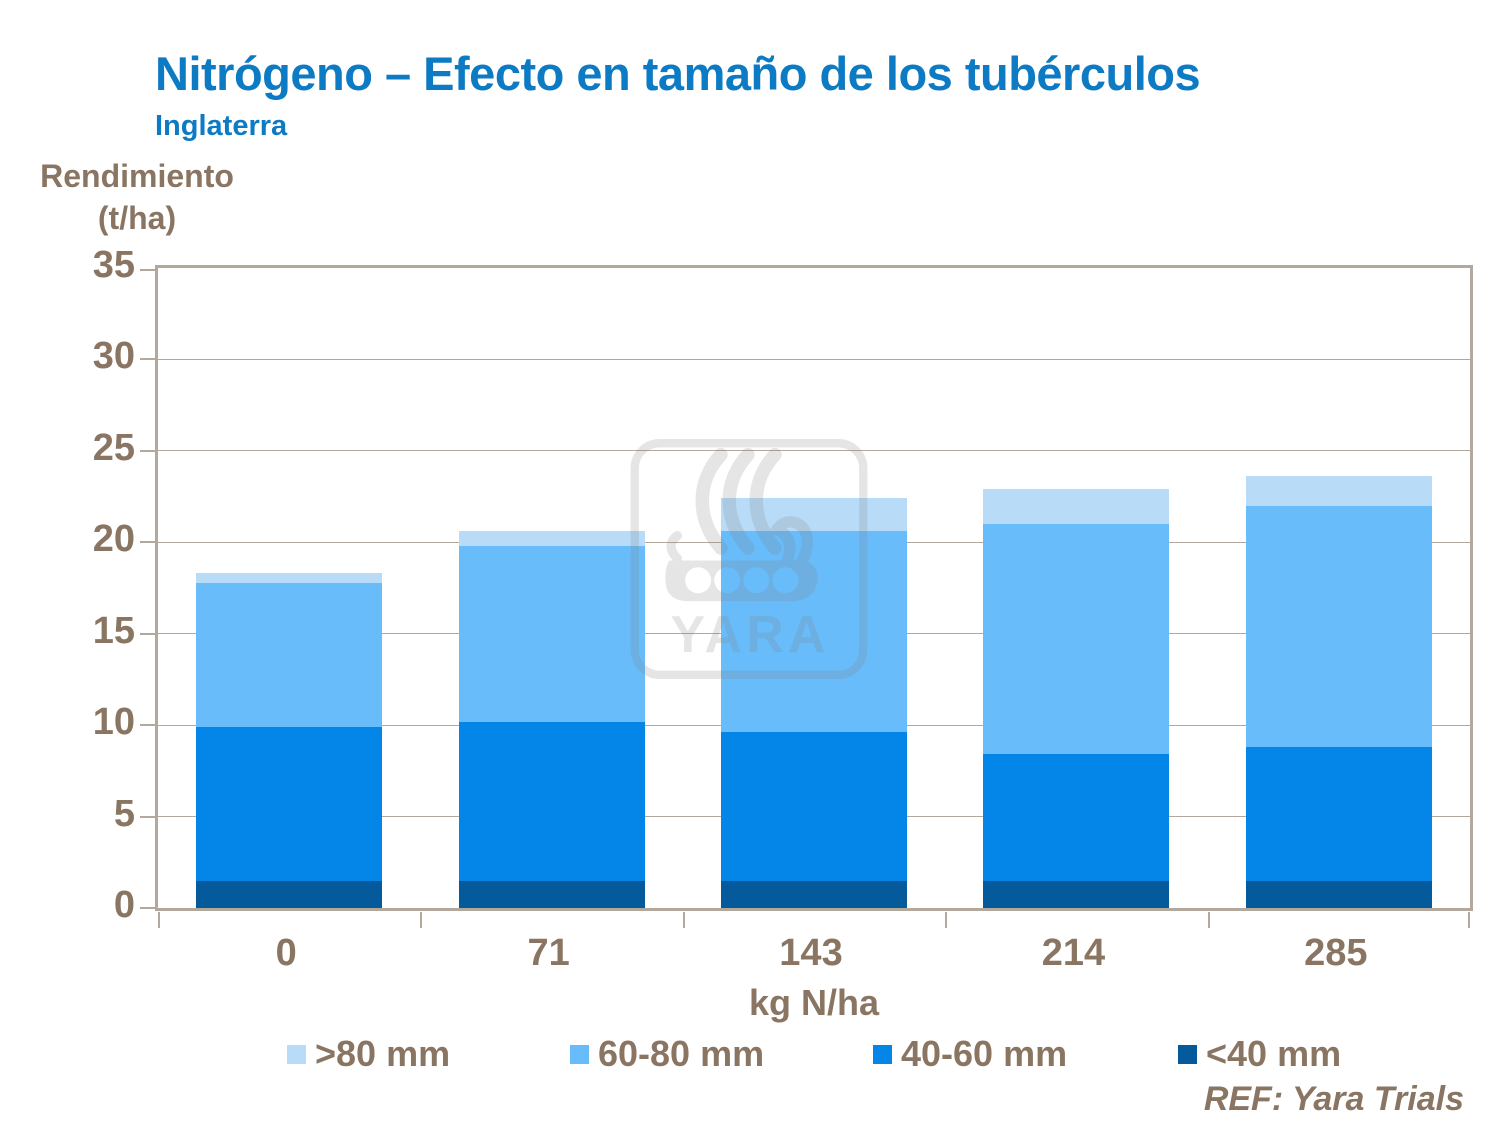 The height and width of the screenshot is (1125, 1500). I want to click on bar-214-segment-60-80 mm, so click(1076, 639).